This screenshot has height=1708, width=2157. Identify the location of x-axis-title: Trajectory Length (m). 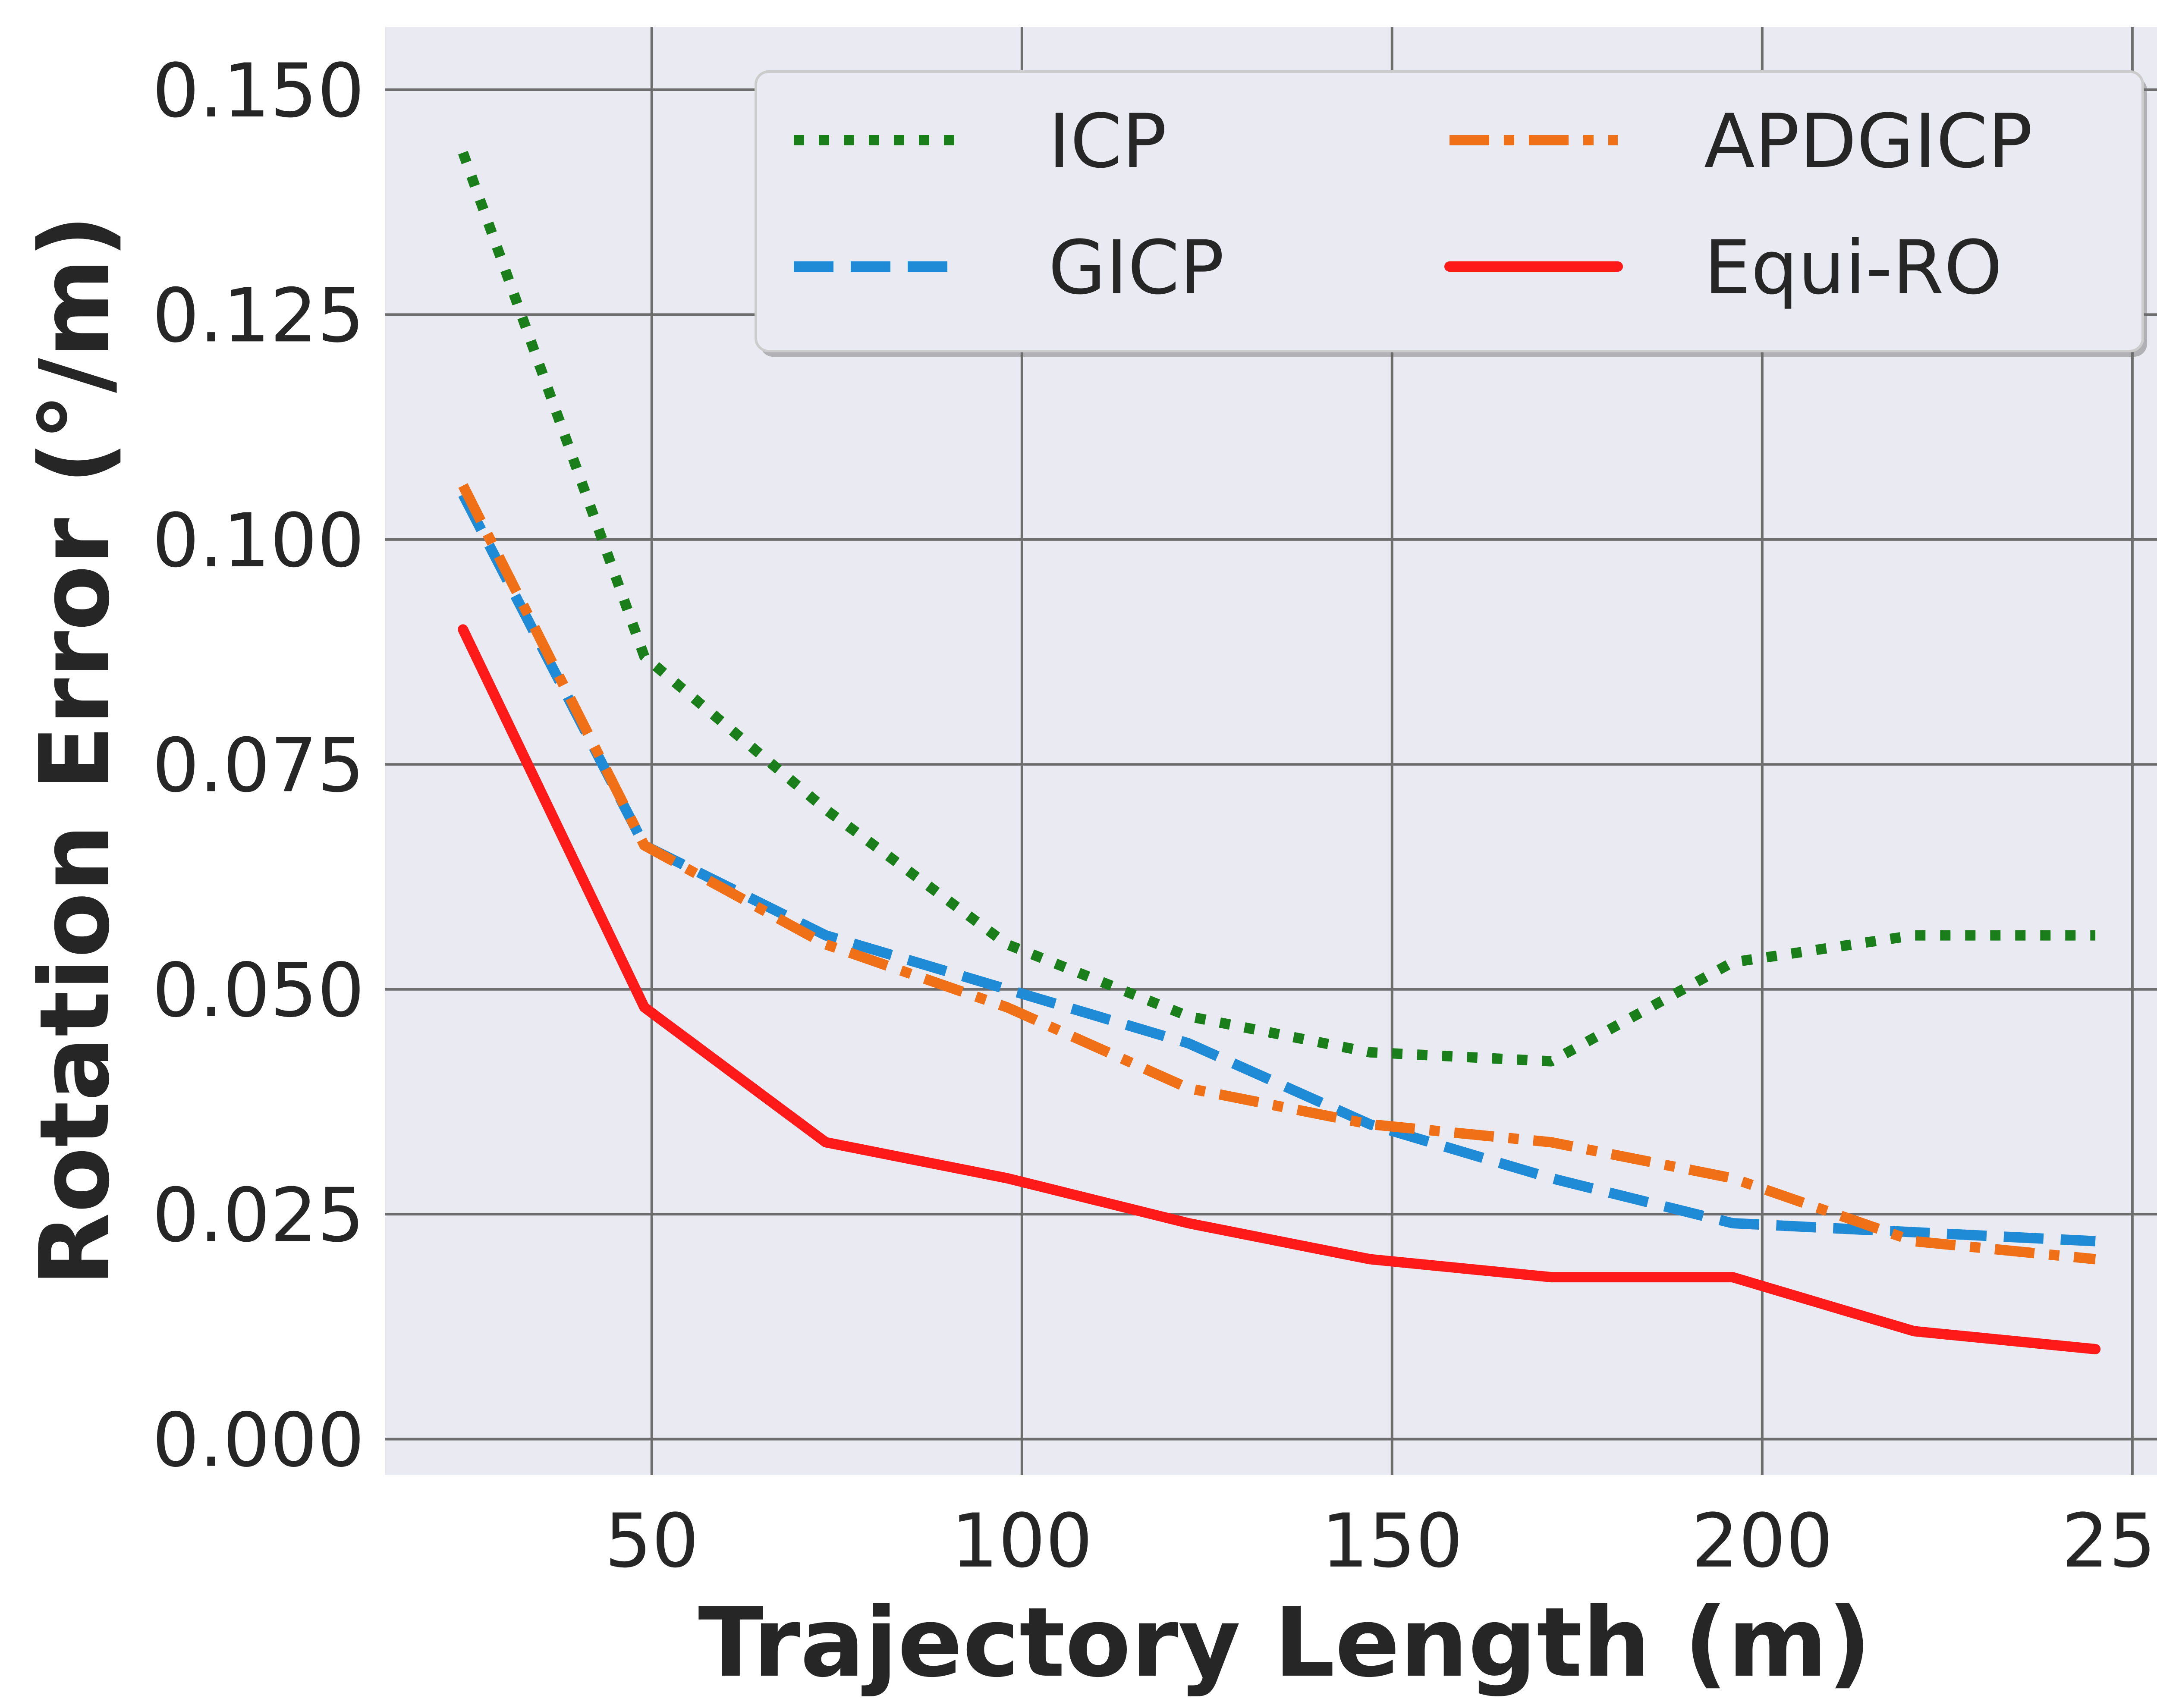
(1284, 1643).